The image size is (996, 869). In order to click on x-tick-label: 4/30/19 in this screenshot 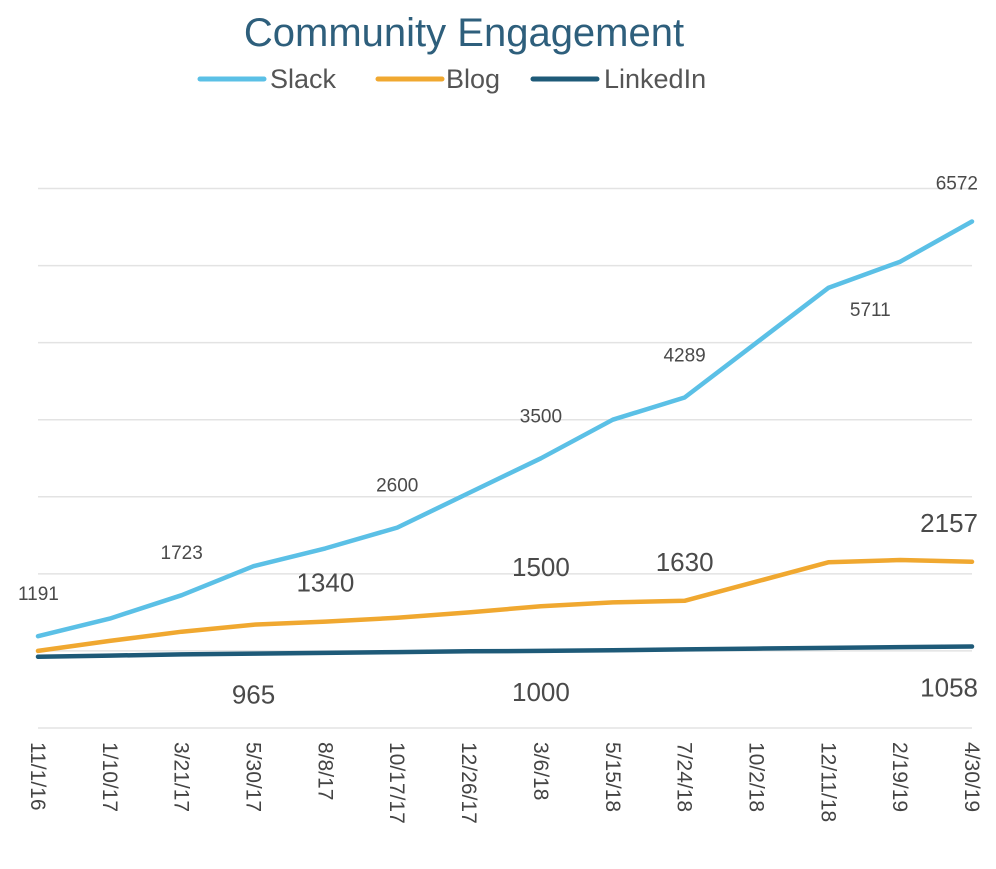, I will do `click(971, 777)`.